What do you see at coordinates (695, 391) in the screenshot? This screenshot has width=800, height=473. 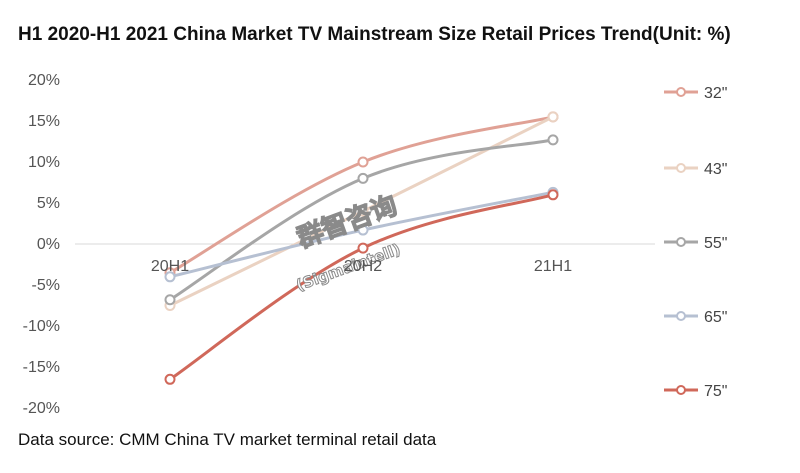 I see `legend-item: 75"` at bounding box center [695, 391].